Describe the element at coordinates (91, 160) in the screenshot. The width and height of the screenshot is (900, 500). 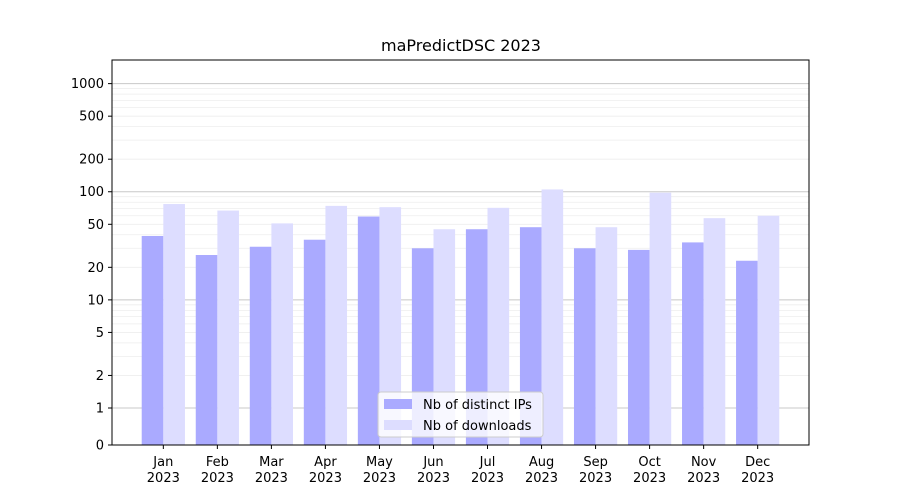
I see `y-tick-label: 200` at that location.